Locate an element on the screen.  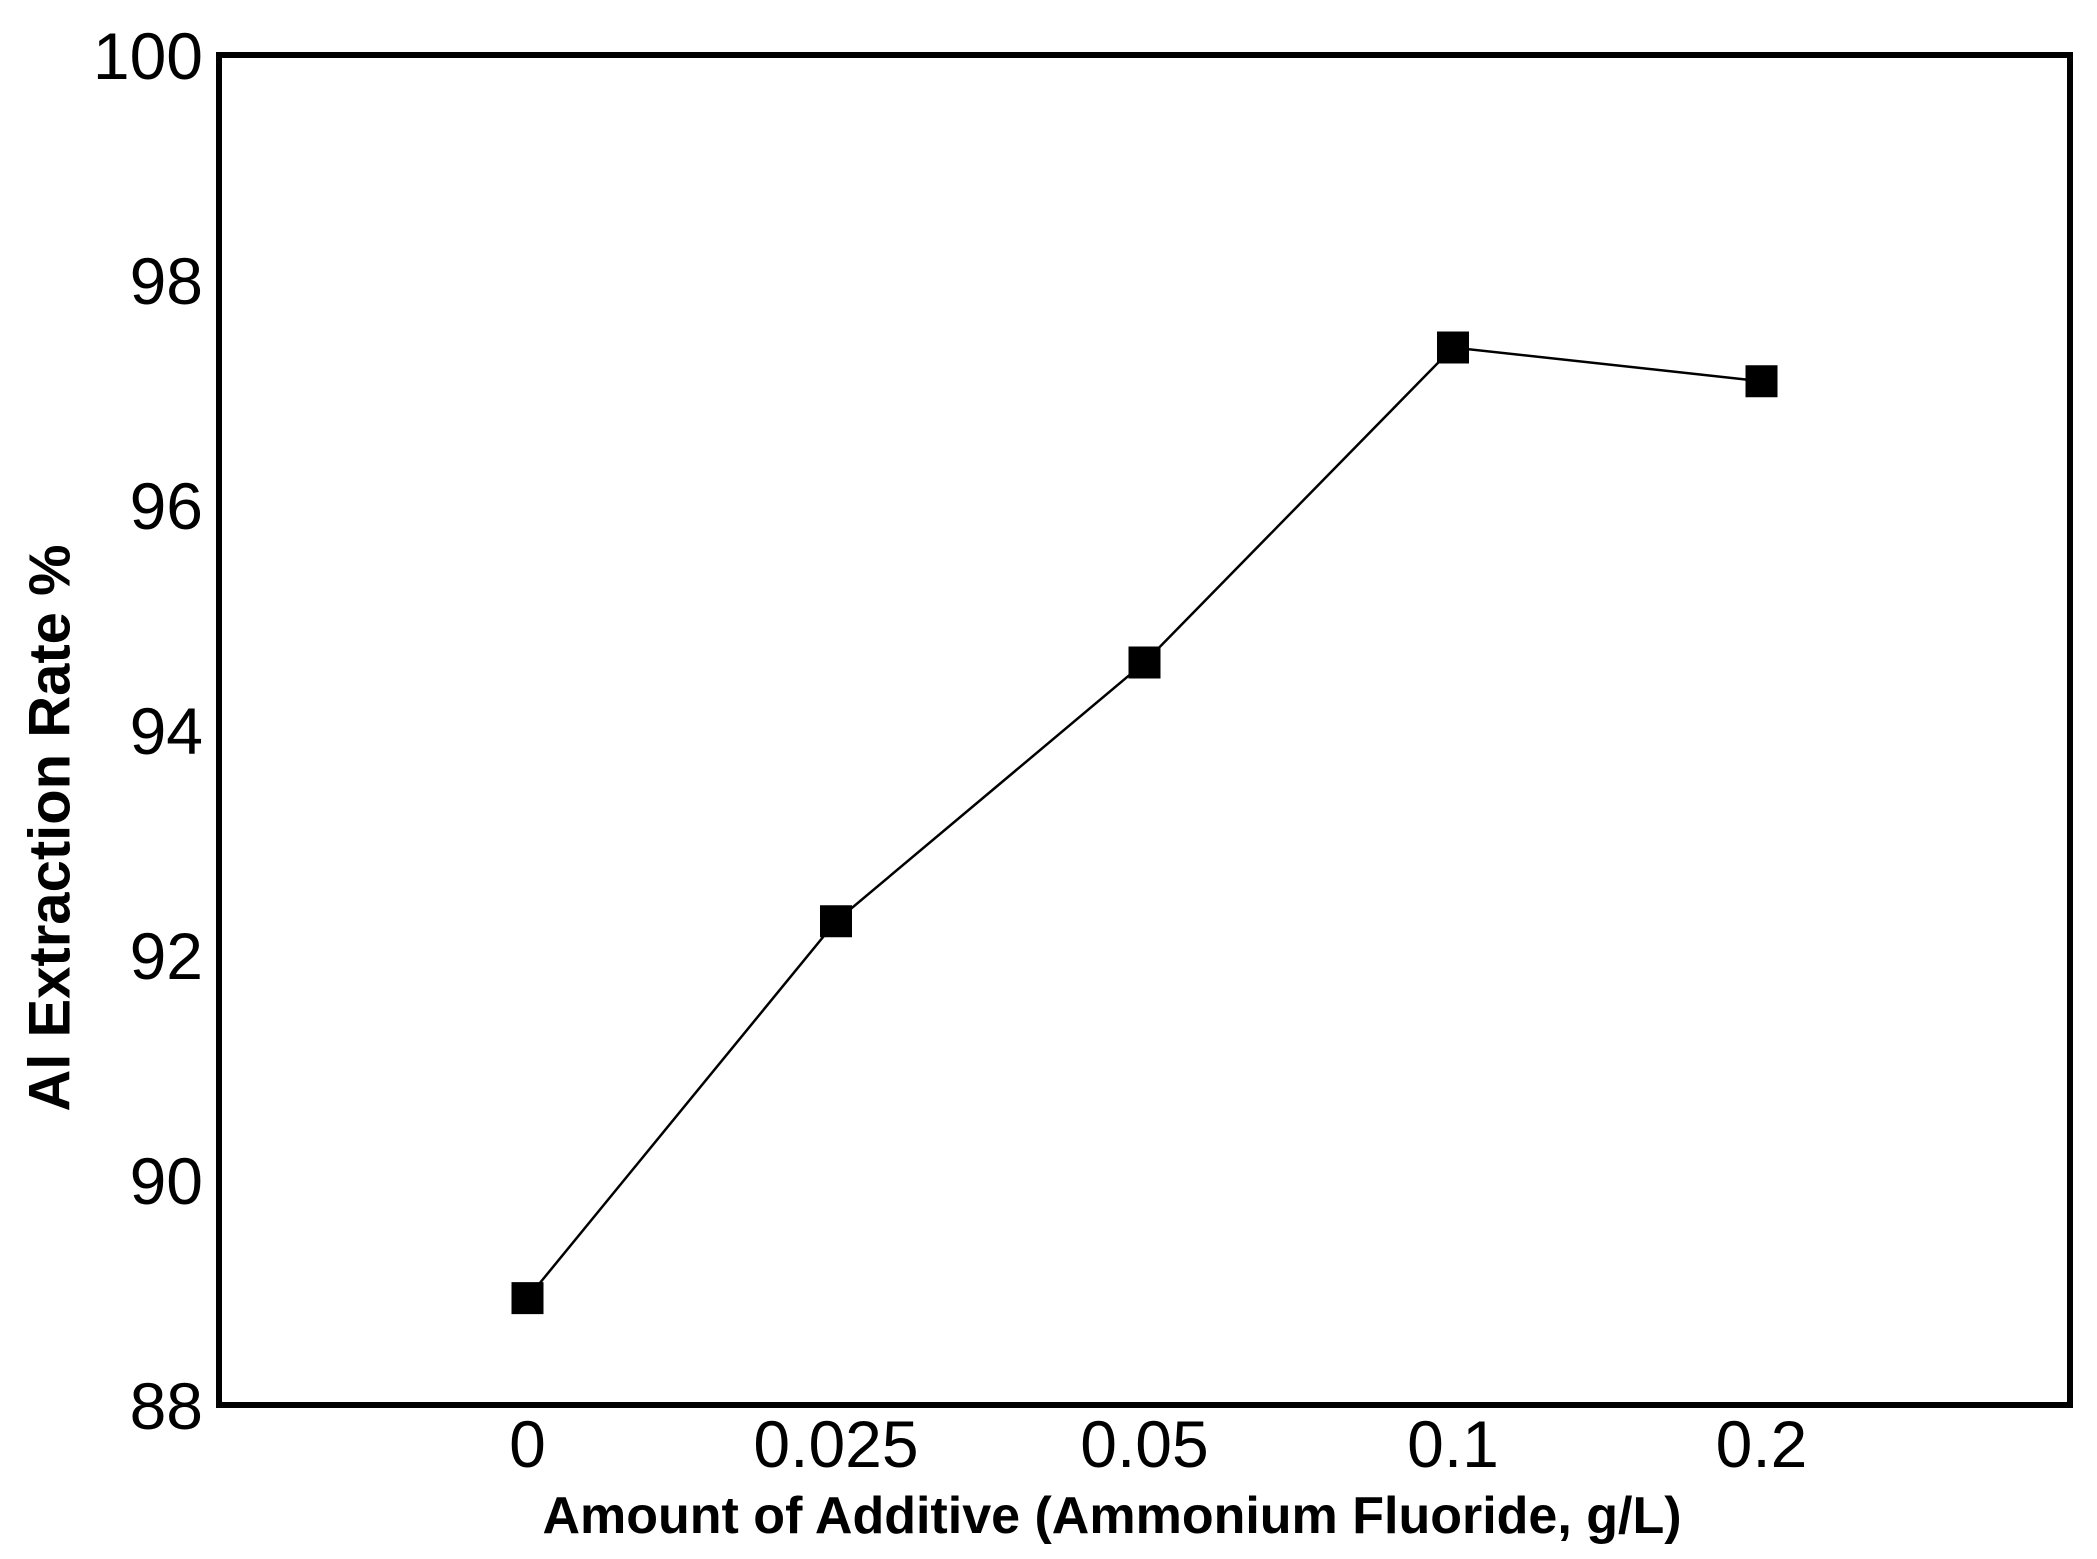
y-tick-label: 100 is located at coordinates (148, 56).